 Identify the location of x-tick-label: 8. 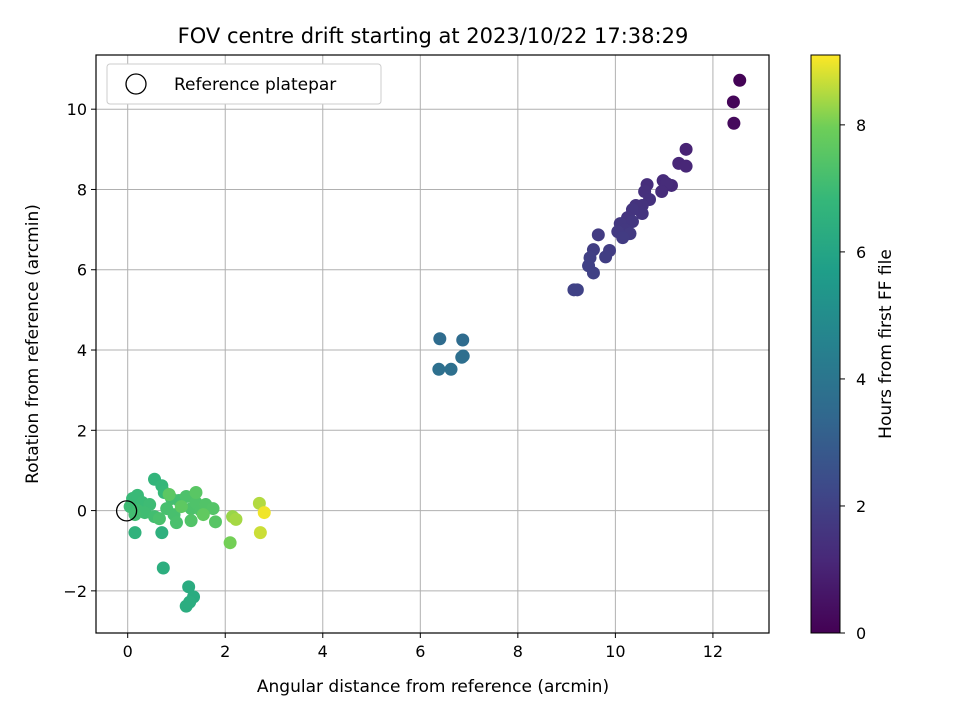
(518, 651).